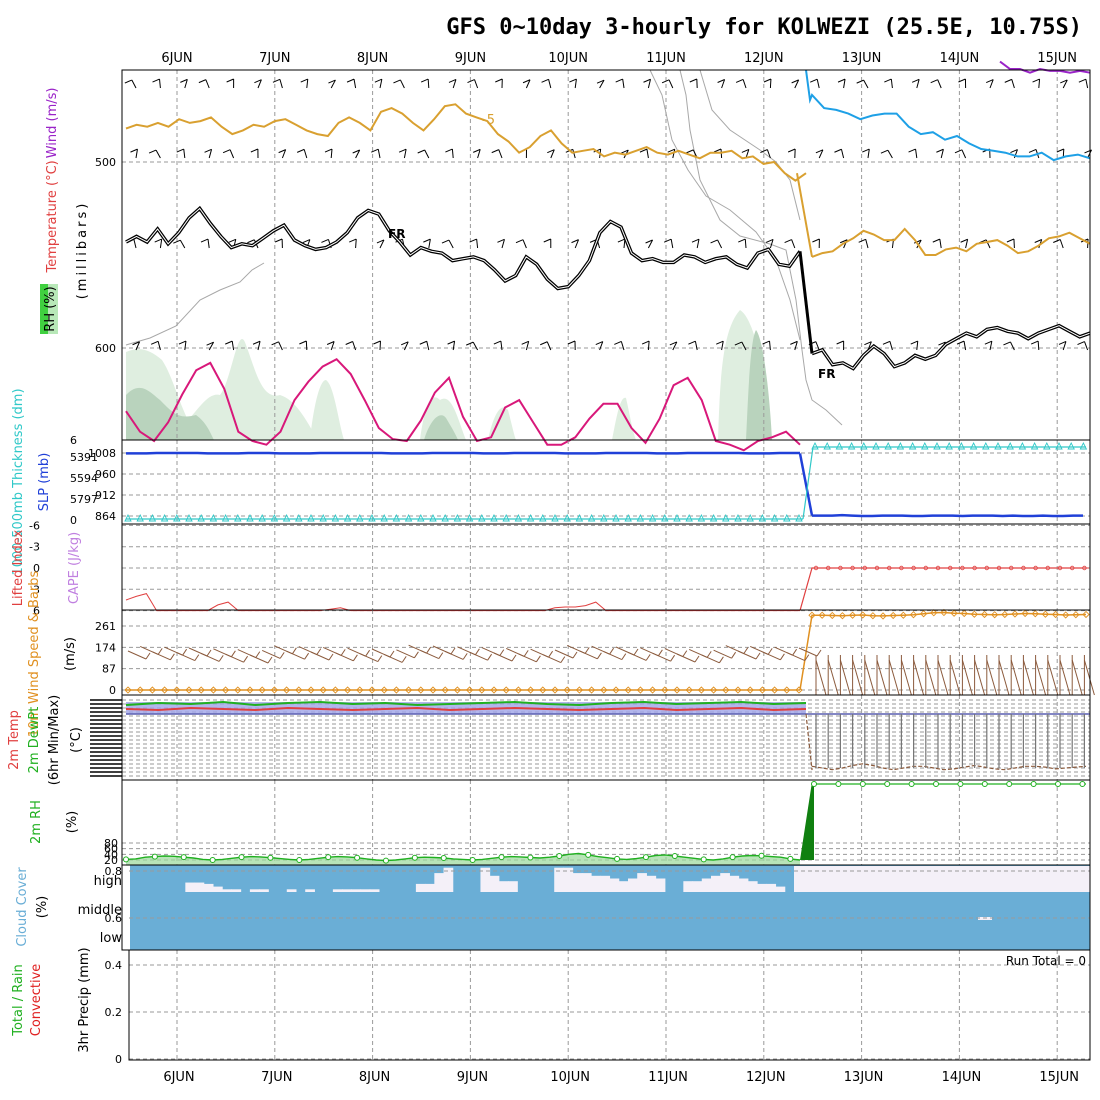 The height and width of the screenshot is (1100, 1100). I want to click on freezing-level-line-core, so click(463, 248).